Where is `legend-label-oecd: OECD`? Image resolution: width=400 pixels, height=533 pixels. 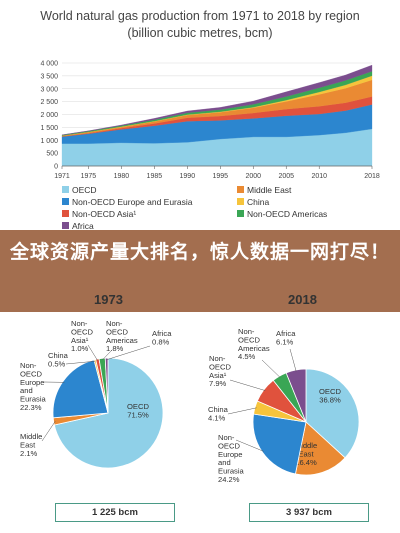
legend-label-oecd: OECD is located at coordinates (84, 189).